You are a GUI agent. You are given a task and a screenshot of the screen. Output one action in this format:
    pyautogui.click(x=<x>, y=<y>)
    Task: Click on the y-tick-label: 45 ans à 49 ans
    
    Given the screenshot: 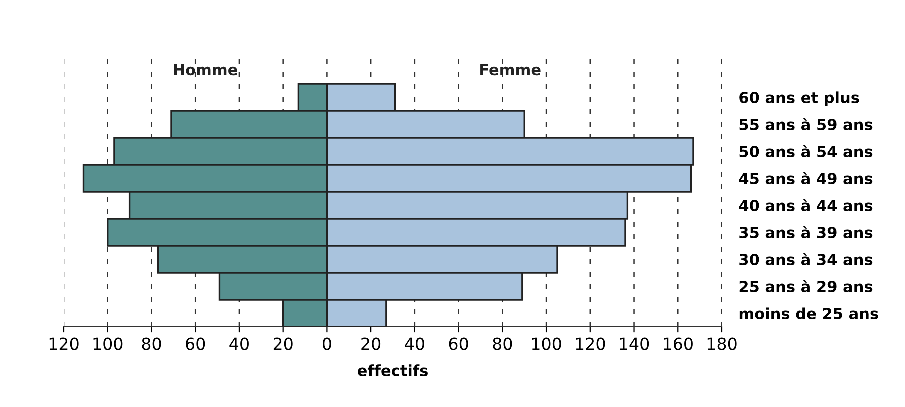 What is the action you would take?
    pyautogui.click(x=806, y=178)
    